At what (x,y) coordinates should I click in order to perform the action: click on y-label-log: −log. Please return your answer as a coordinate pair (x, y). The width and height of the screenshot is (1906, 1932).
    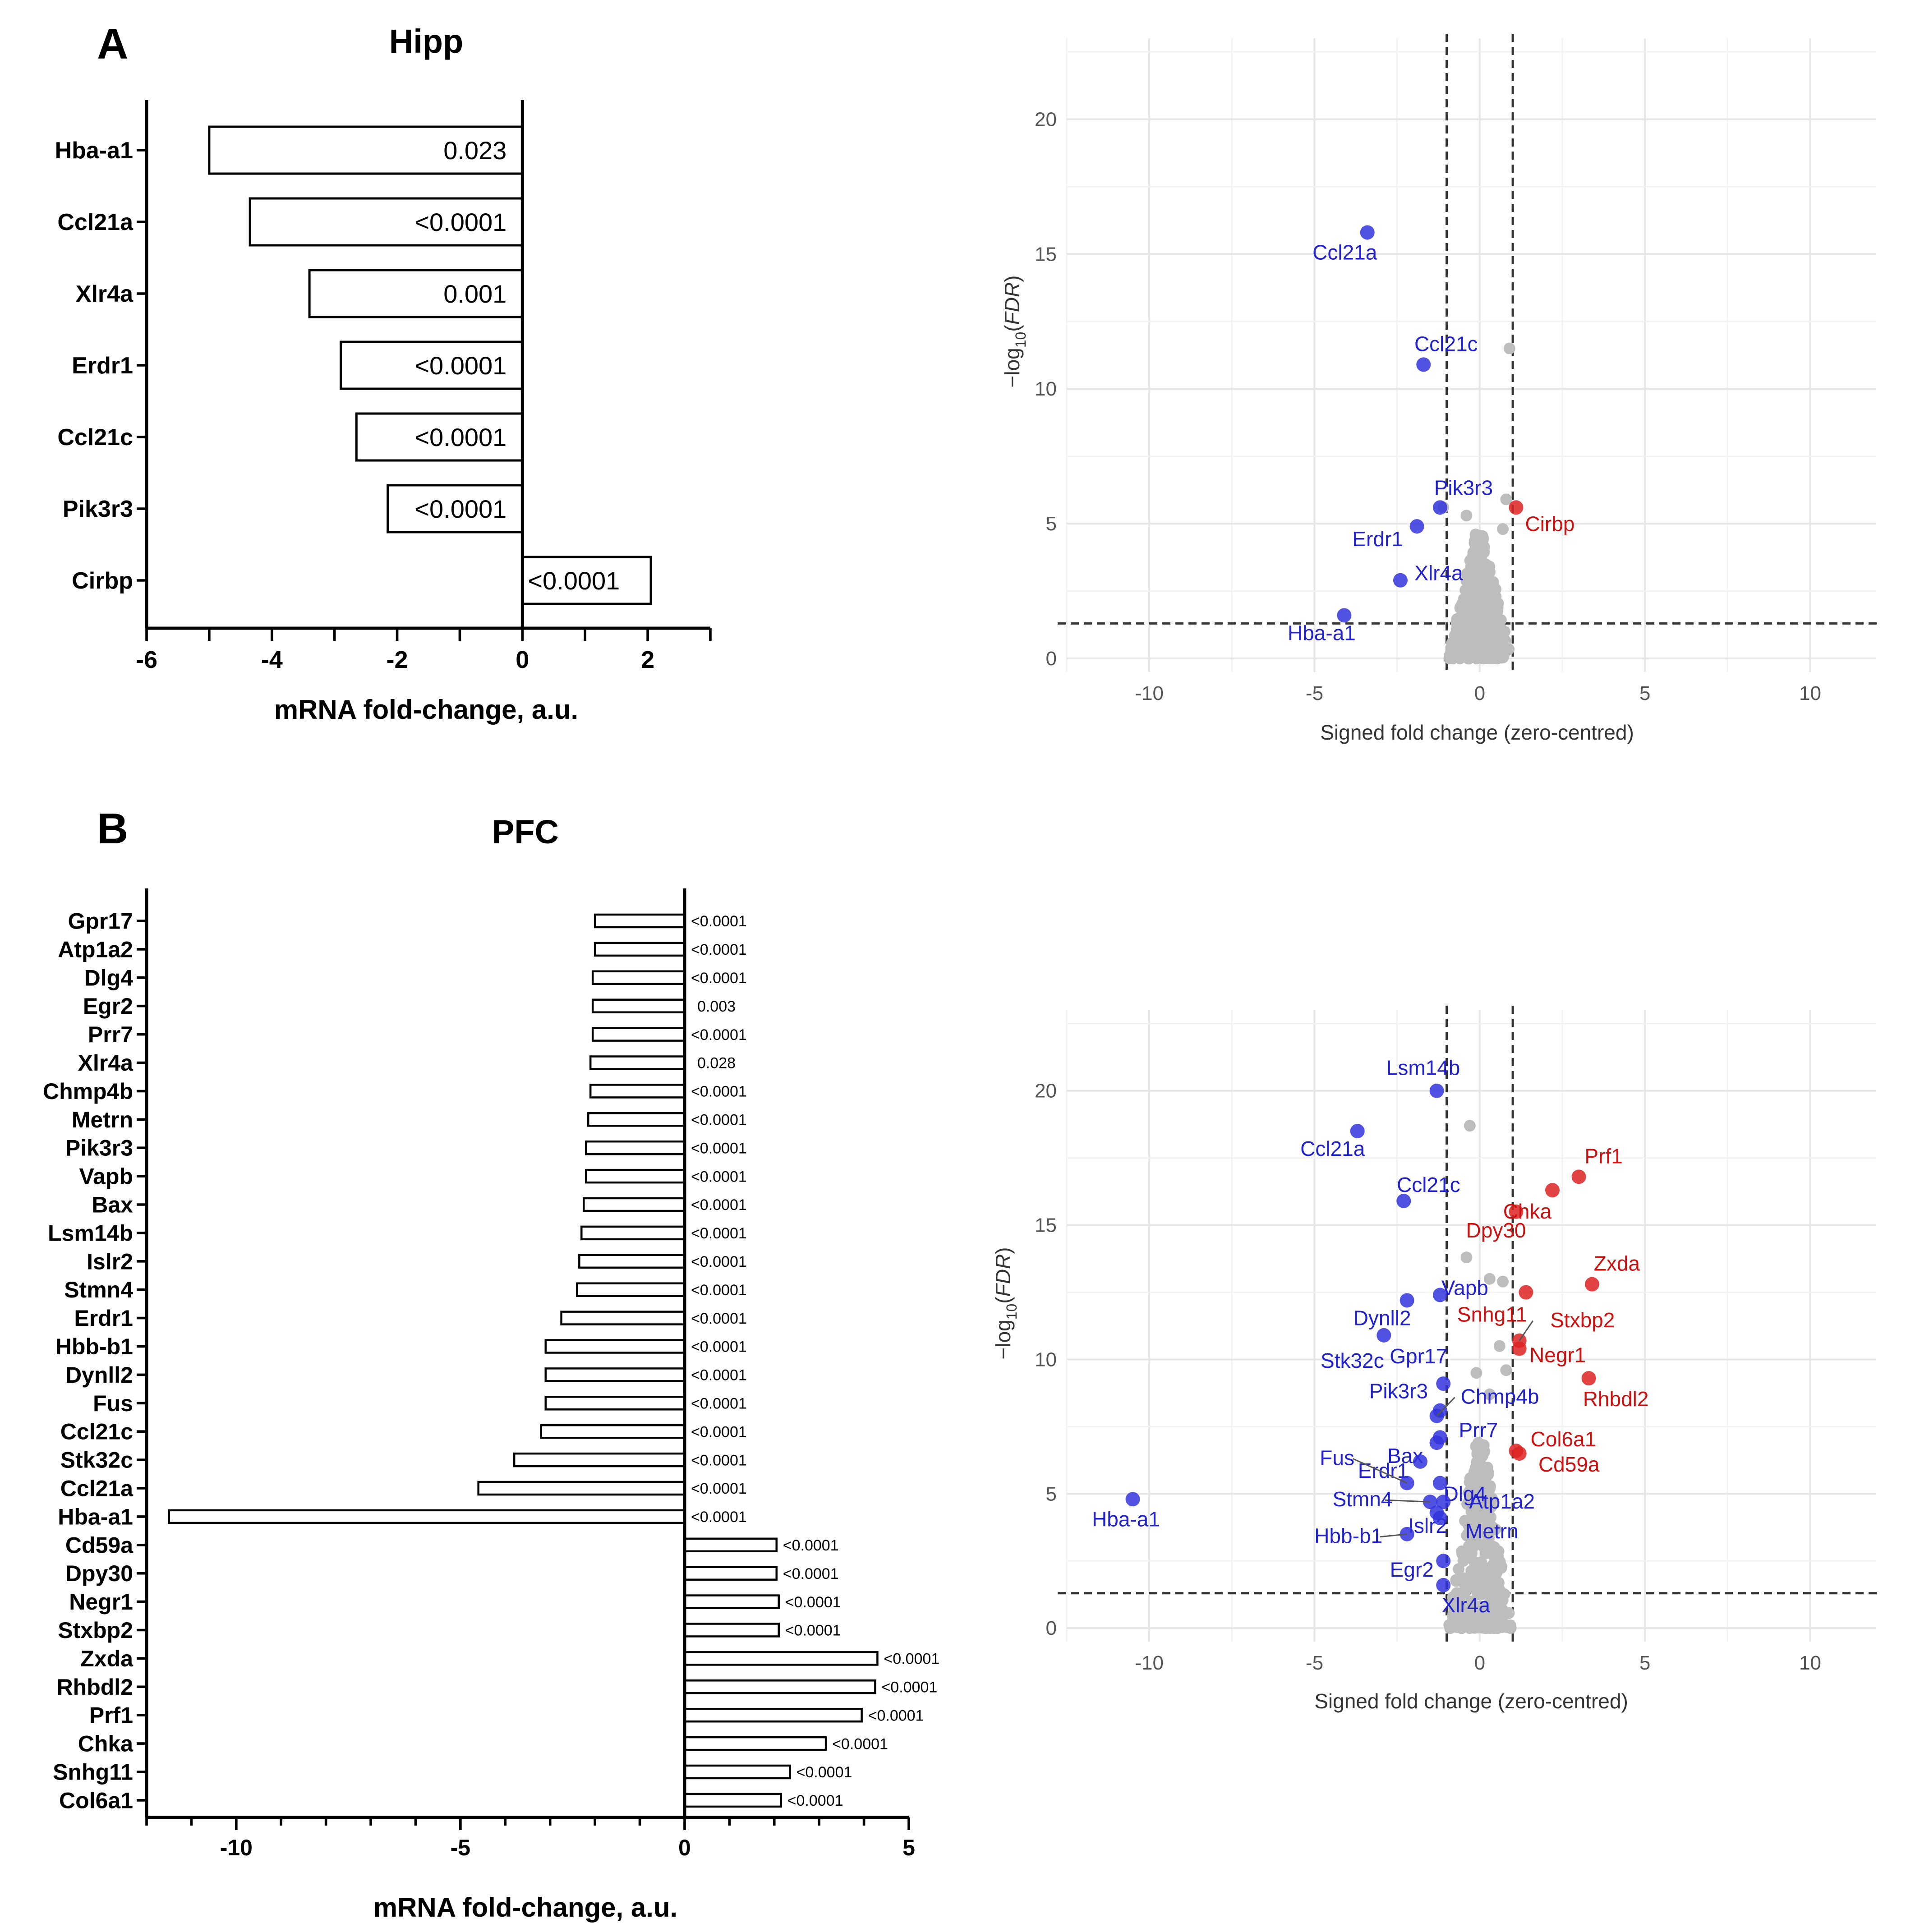
    Looking at the image, I should click on (1012, 367).